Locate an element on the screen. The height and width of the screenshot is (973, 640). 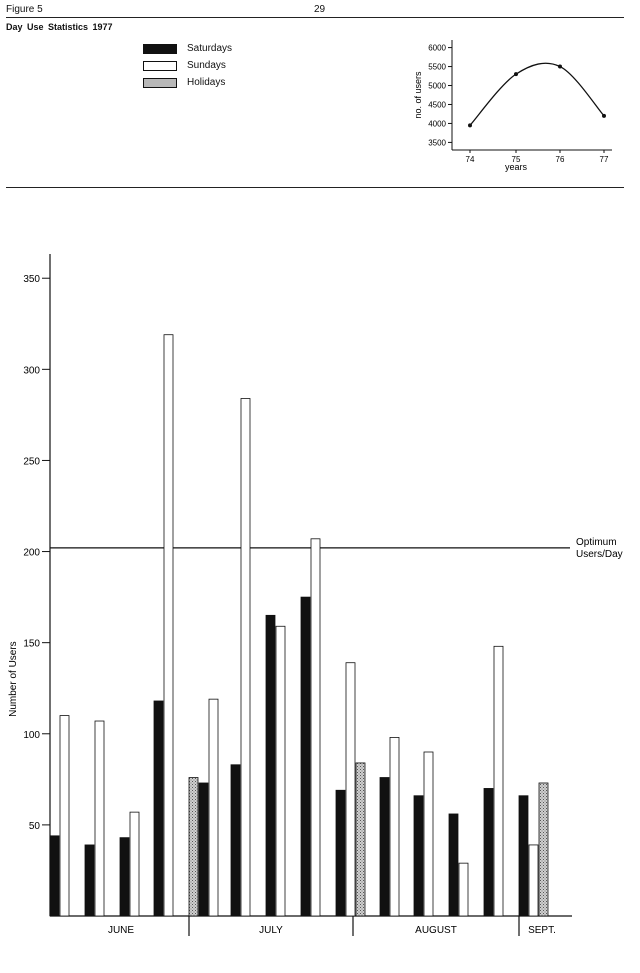
inset-x-tick-label: 74 is located at coordinates (470, 159).